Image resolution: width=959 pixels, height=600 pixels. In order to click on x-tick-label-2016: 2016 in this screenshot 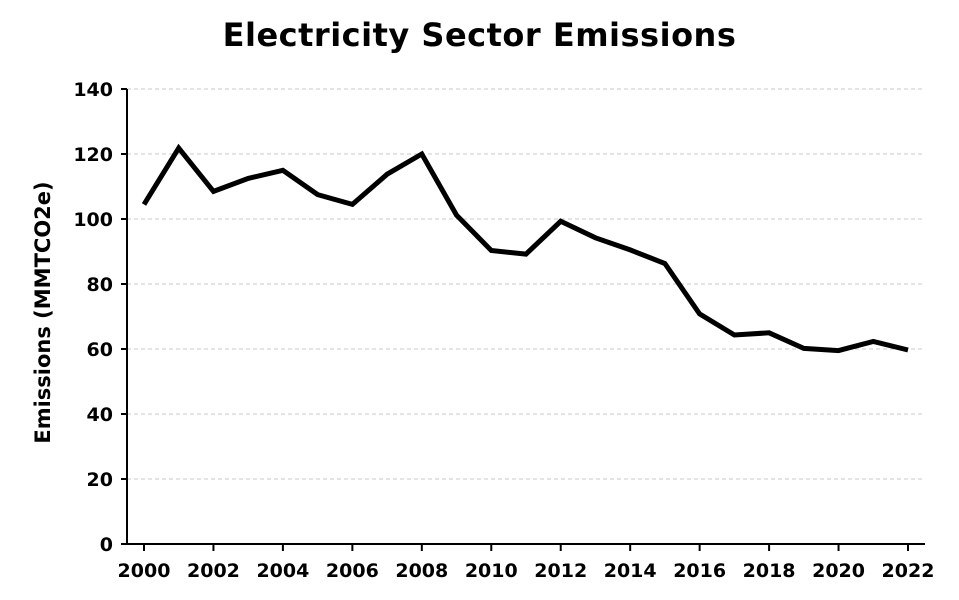, I will do `click(699, 571)`.